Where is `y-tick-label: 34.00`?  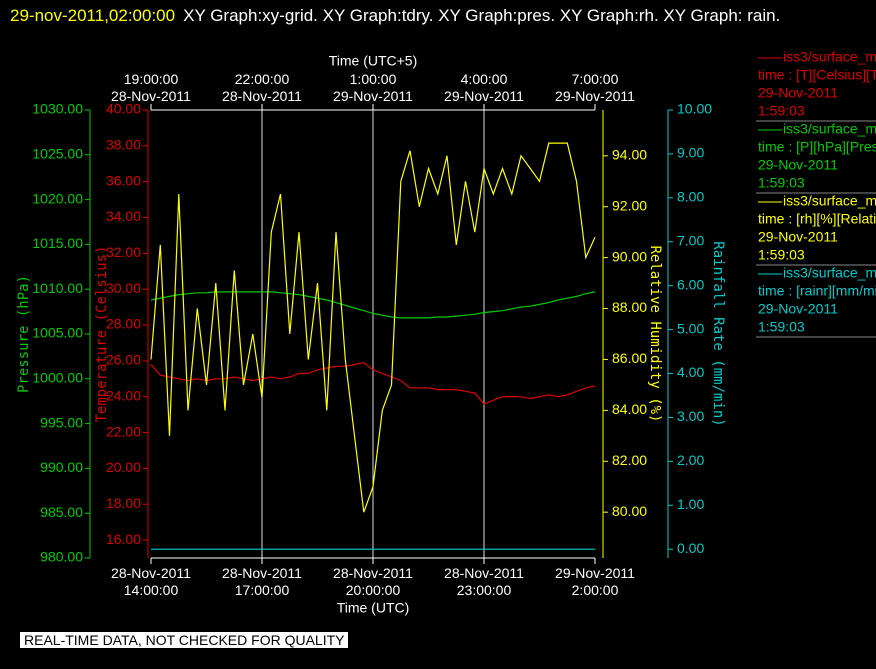
y-tick-label: 34.00 is located at coordinates (123, 216).